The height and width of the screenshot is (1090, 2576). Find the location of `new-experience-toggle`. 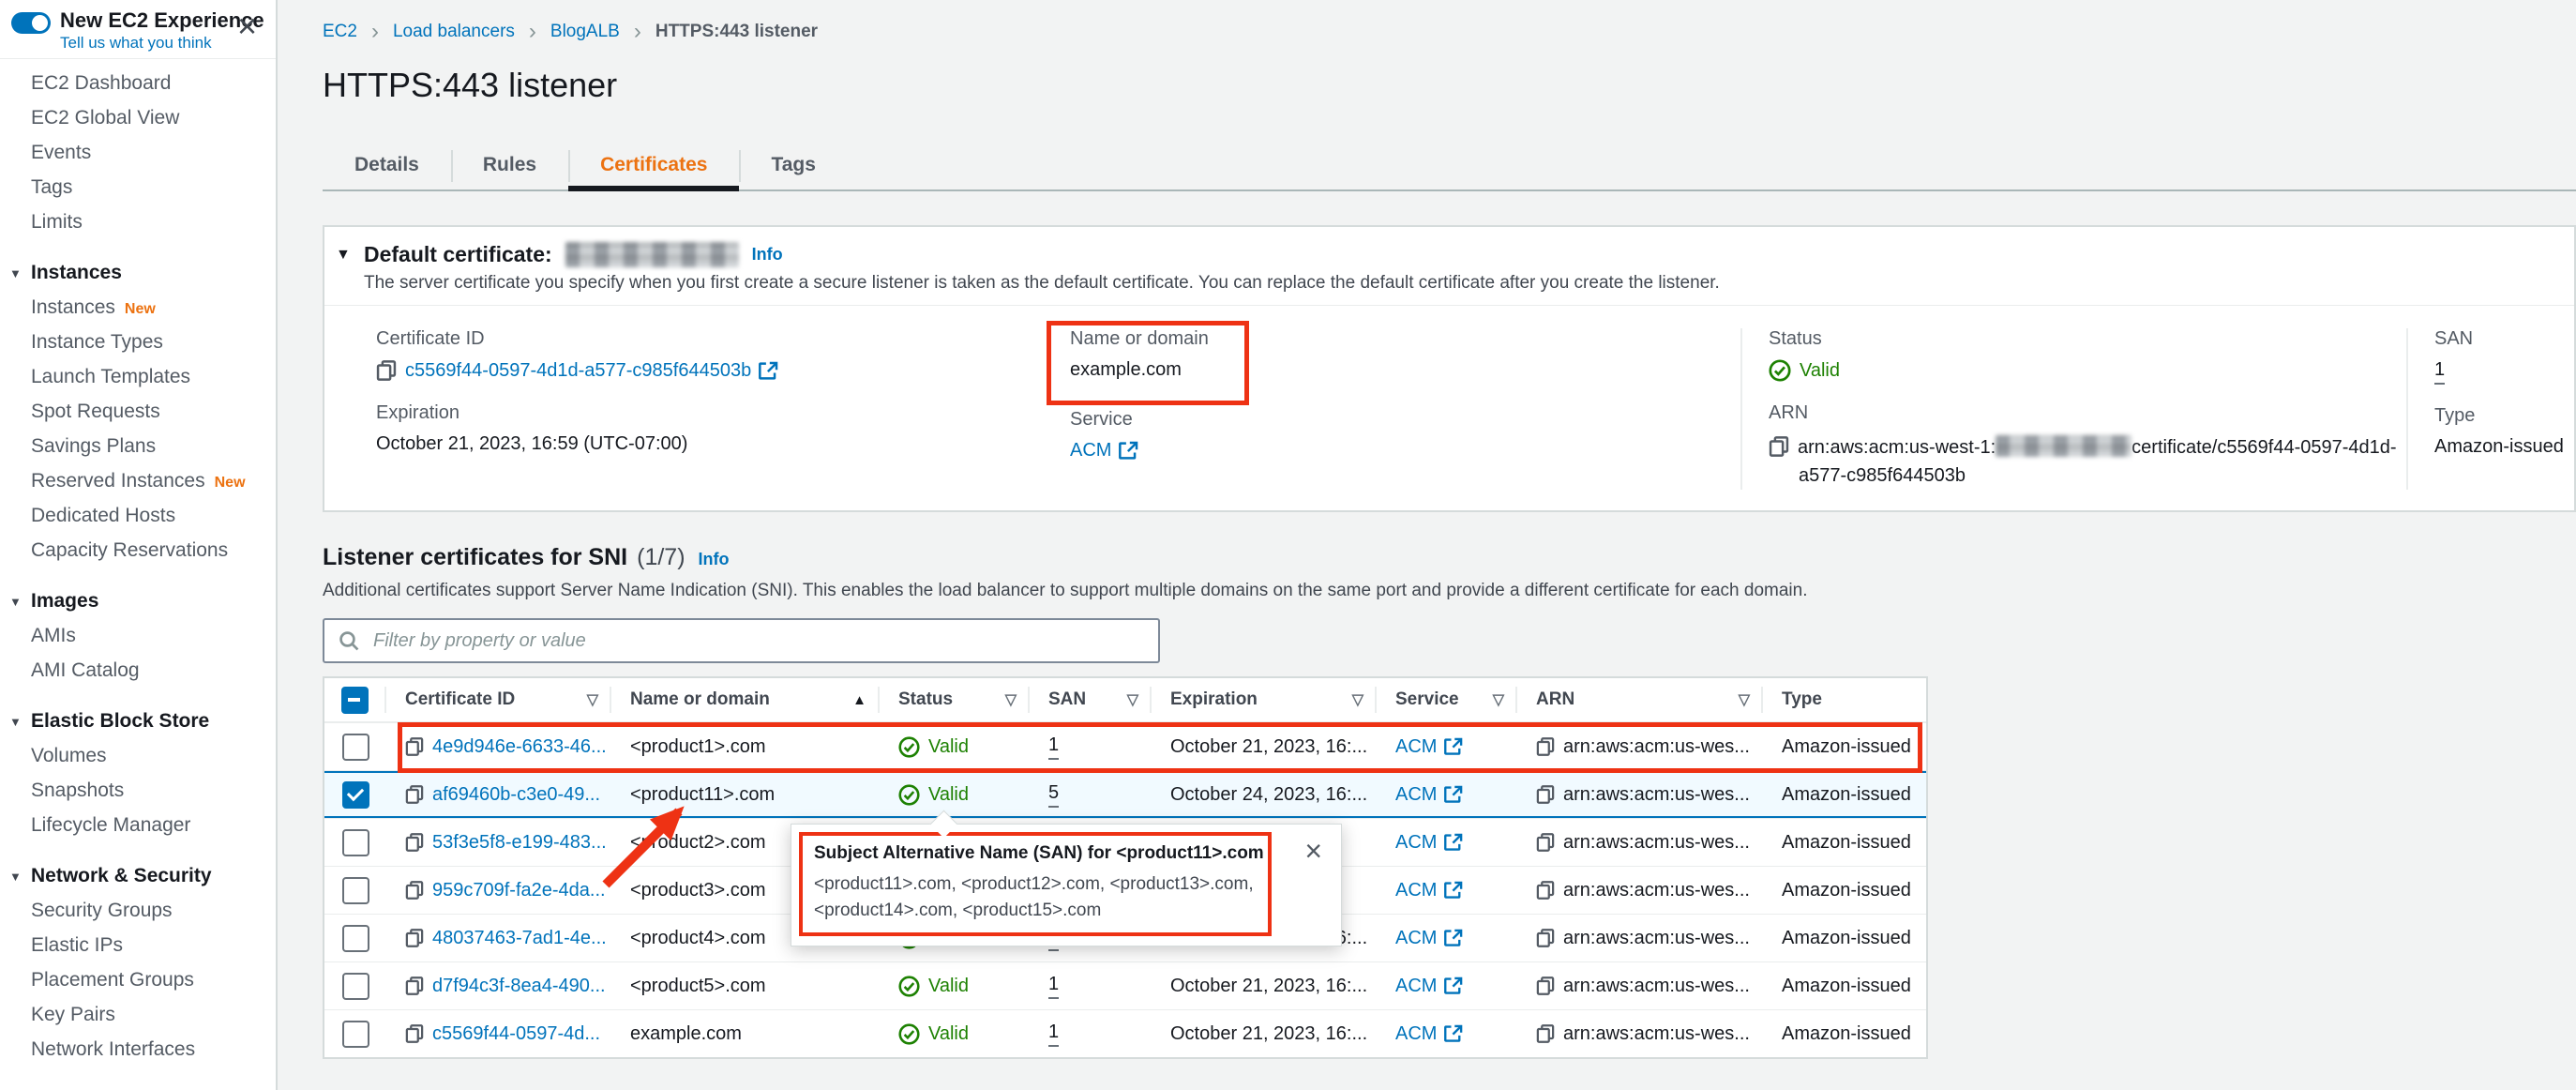

new-experience-toggle is located at coordinates (31, 23).